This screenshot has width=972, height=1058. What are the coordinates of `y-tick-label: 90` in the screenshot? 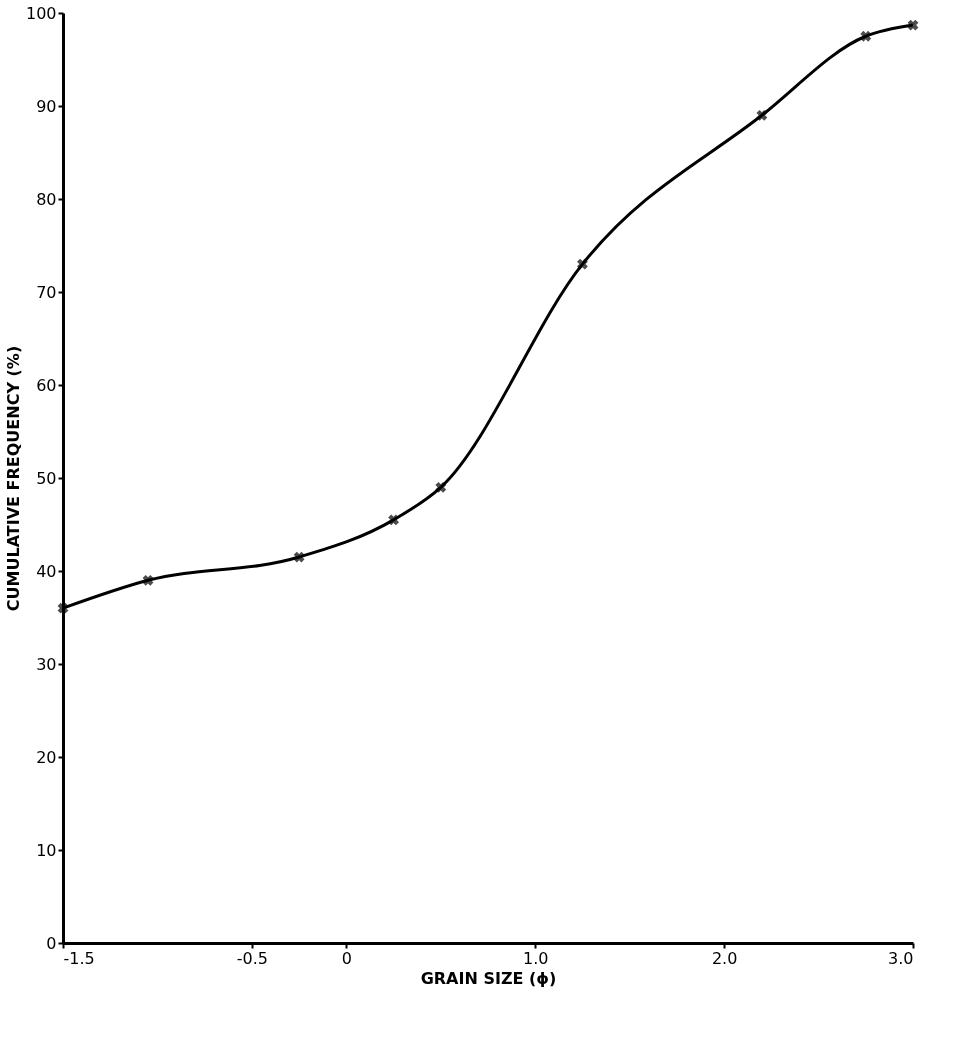 It's located at (46, 106).